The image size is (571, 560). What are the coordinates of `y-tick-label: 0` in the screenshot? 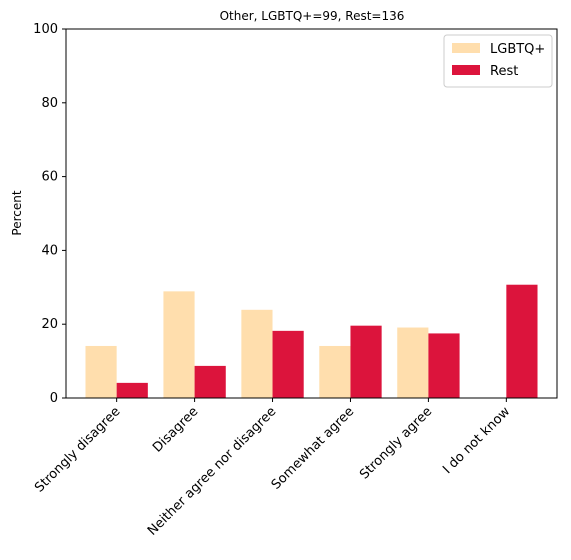 It's located at (54, 398).